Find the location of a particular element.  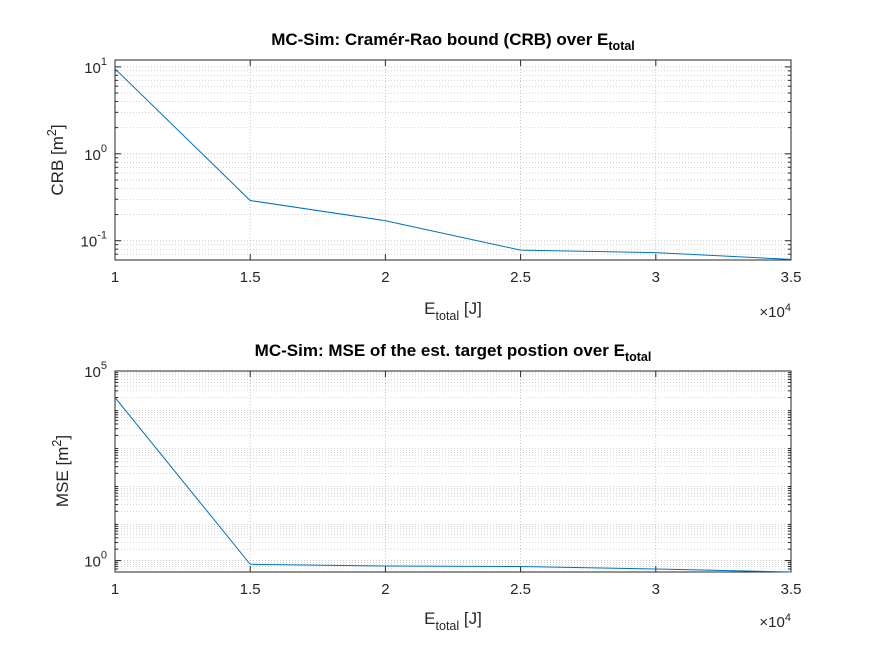

mse-y-tick-label: 10⁵ is located at coordinates (95, 370).